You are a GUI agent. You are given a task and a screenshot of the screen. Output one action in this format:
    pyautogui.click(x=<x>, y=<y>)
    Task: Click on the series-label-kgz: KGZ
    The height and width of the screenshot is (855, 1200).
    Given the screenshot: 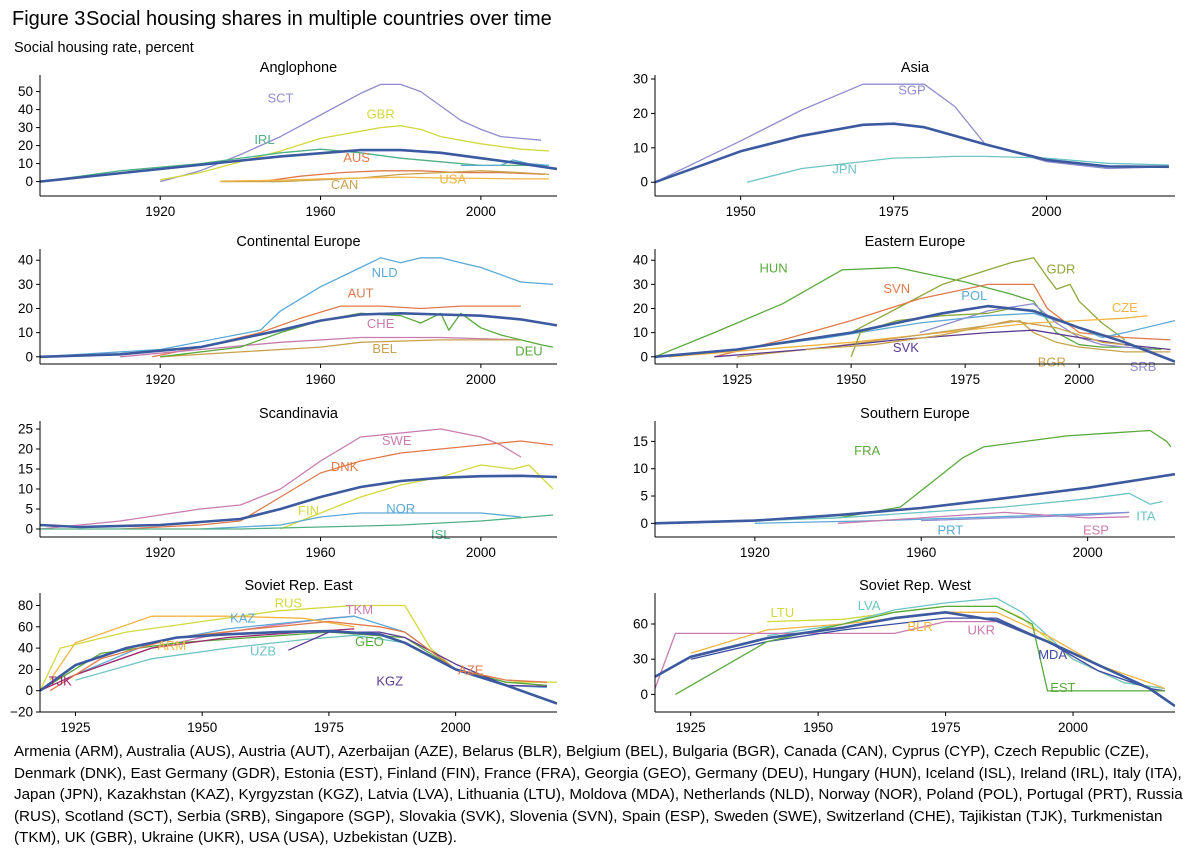 What is the action you would take?
    pyautogui.click(x=389, y=680)
    